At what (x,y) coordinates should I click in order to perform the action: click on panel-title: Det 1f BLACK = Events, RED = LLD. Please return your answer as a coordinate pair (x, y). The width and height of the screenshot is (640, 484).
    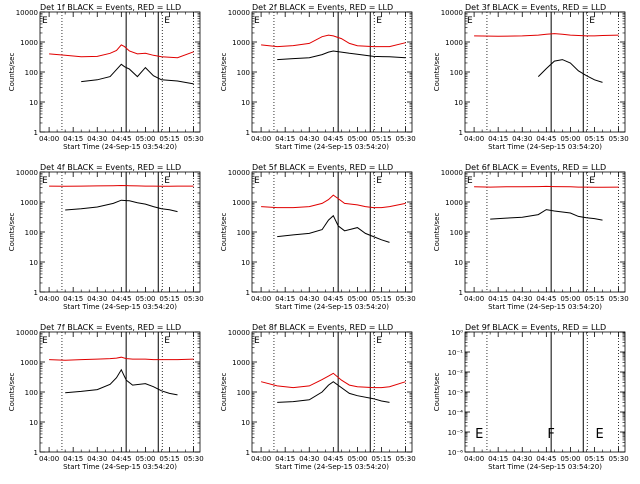
    Looking at the image, I should click on (110, 7).